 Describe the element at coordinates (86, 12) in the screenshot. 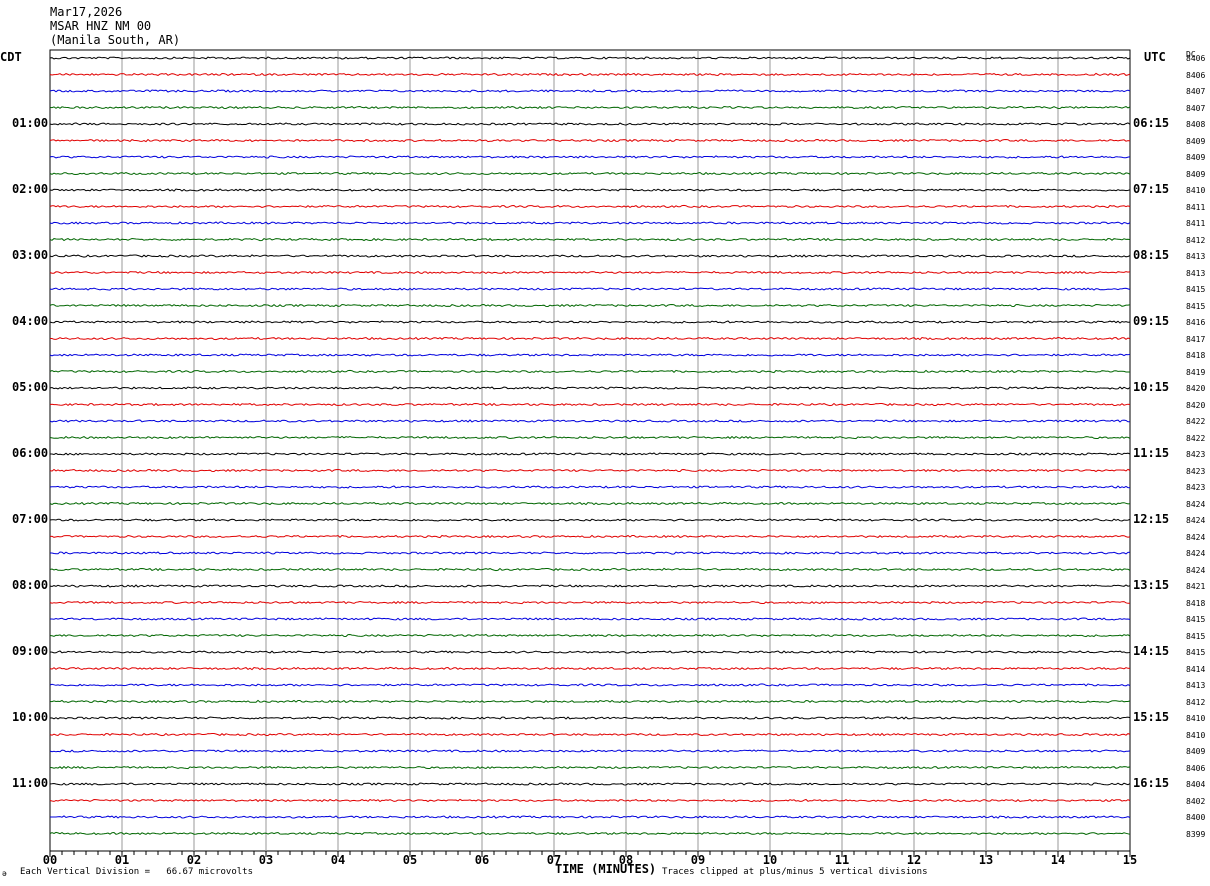

I see `header-date: Mar17,2026` at that location.